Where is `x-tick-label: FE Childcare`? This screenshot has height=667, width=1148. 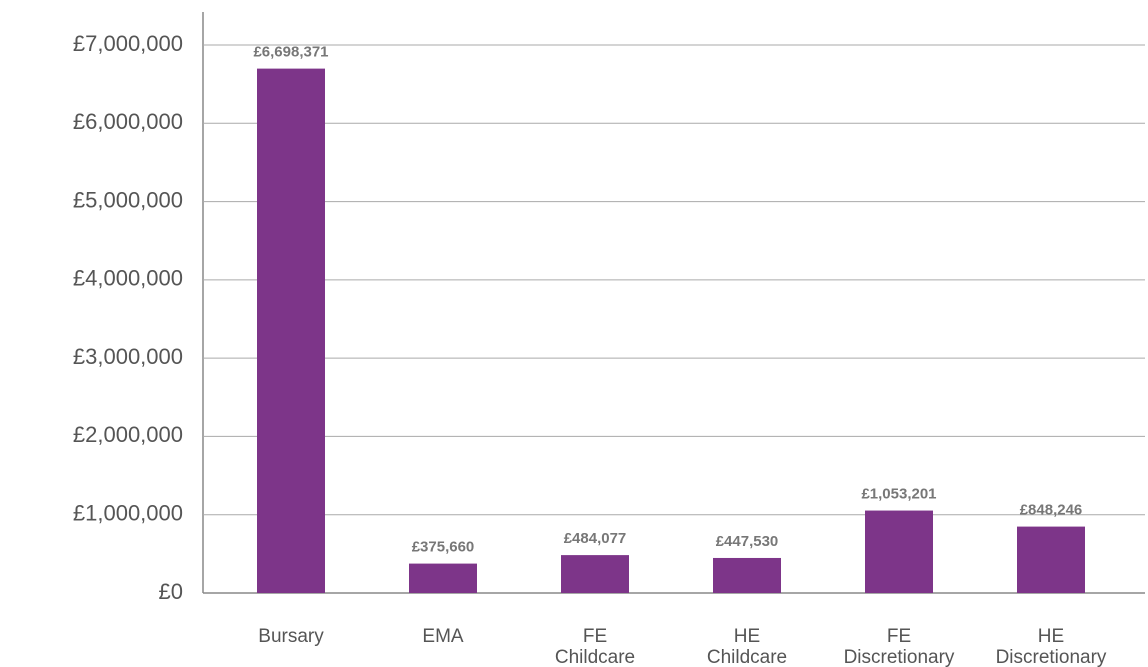 x-tick-label: FE Childcare is located at coordinates (595, 646).